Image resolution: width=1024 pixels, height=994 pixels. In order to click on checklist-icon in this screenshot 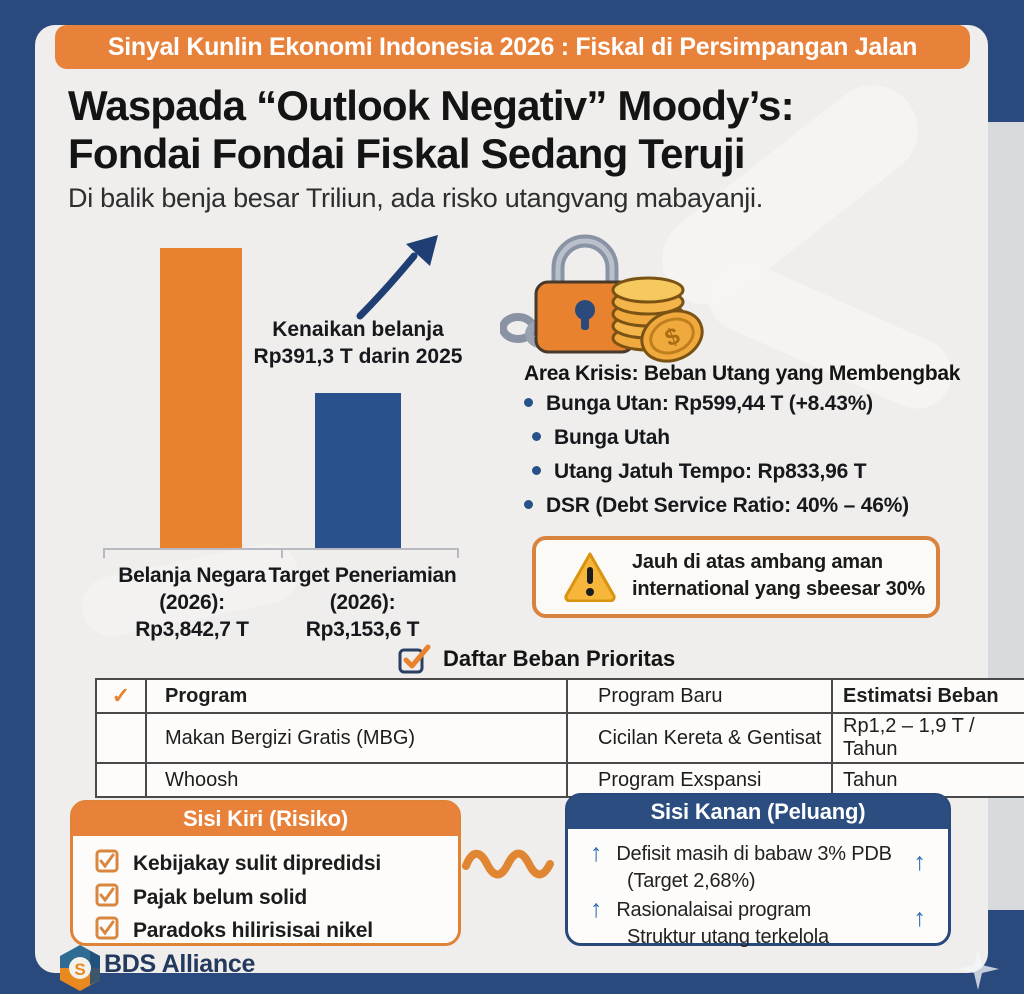, I will do `click(414, 659)`.